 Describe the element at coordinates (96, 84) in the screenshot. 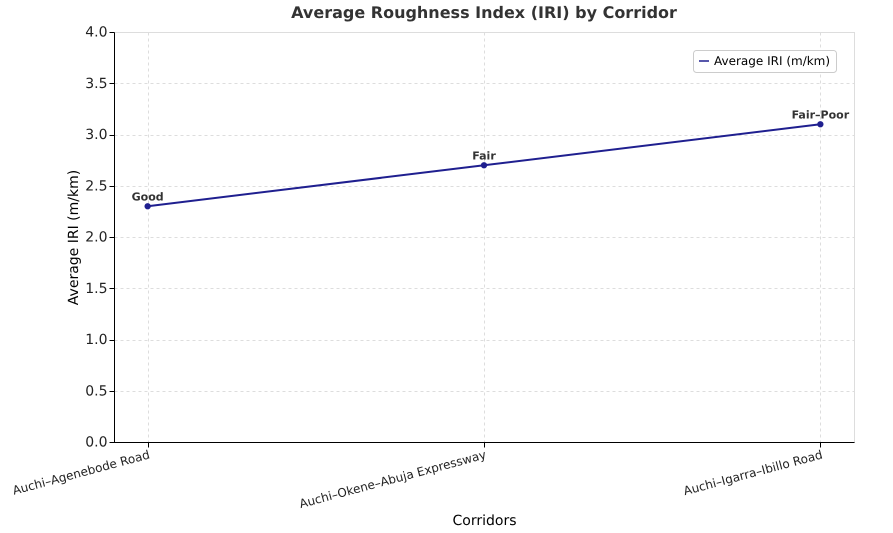

I see `y-tick-label: 3.5` at that location.